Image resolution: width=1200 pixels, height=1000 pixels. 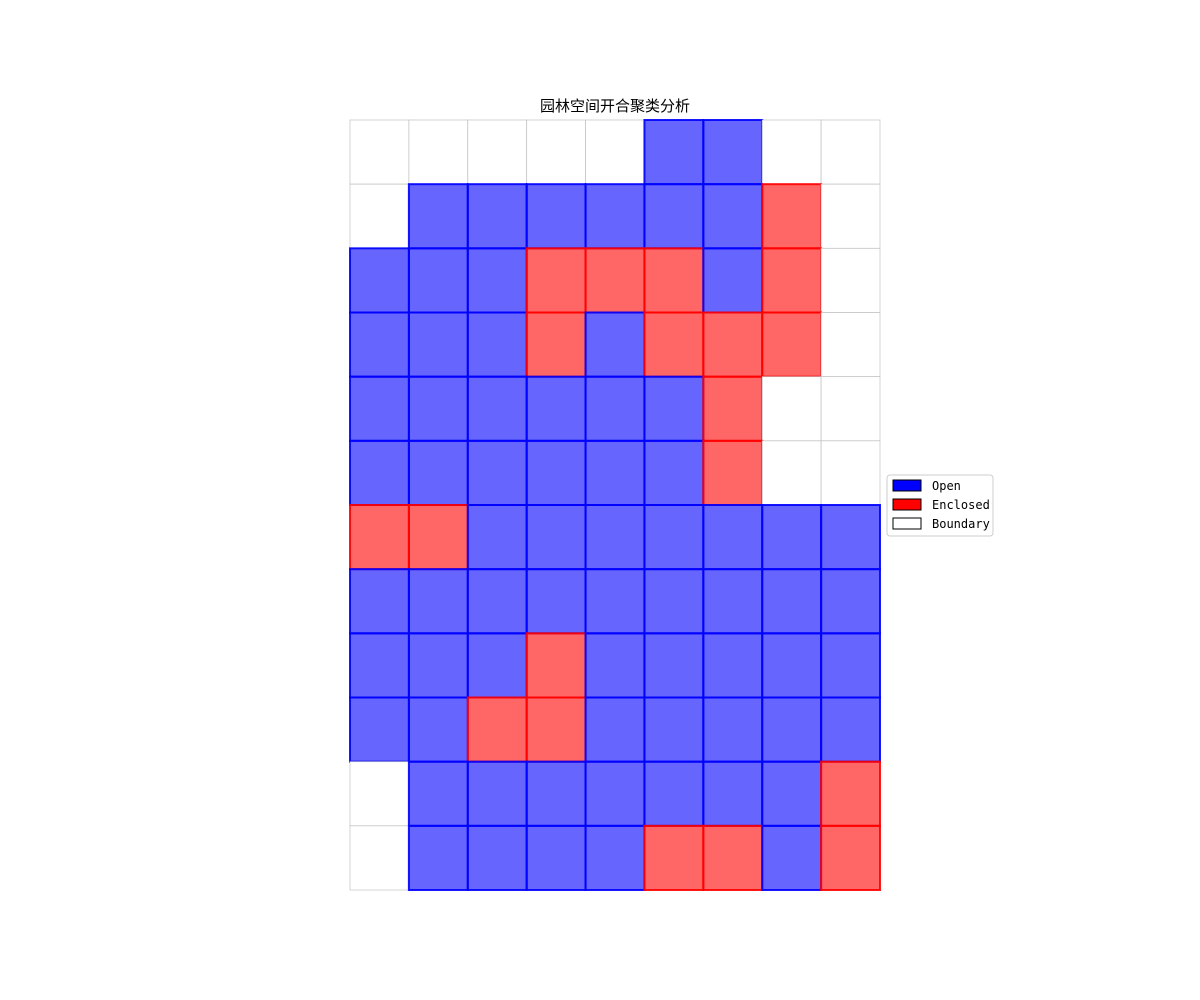 What do you see at coordinates (907, 523) in the screenshot?
I see `legend-swatch-boundary` at bounding box center [907, 523].